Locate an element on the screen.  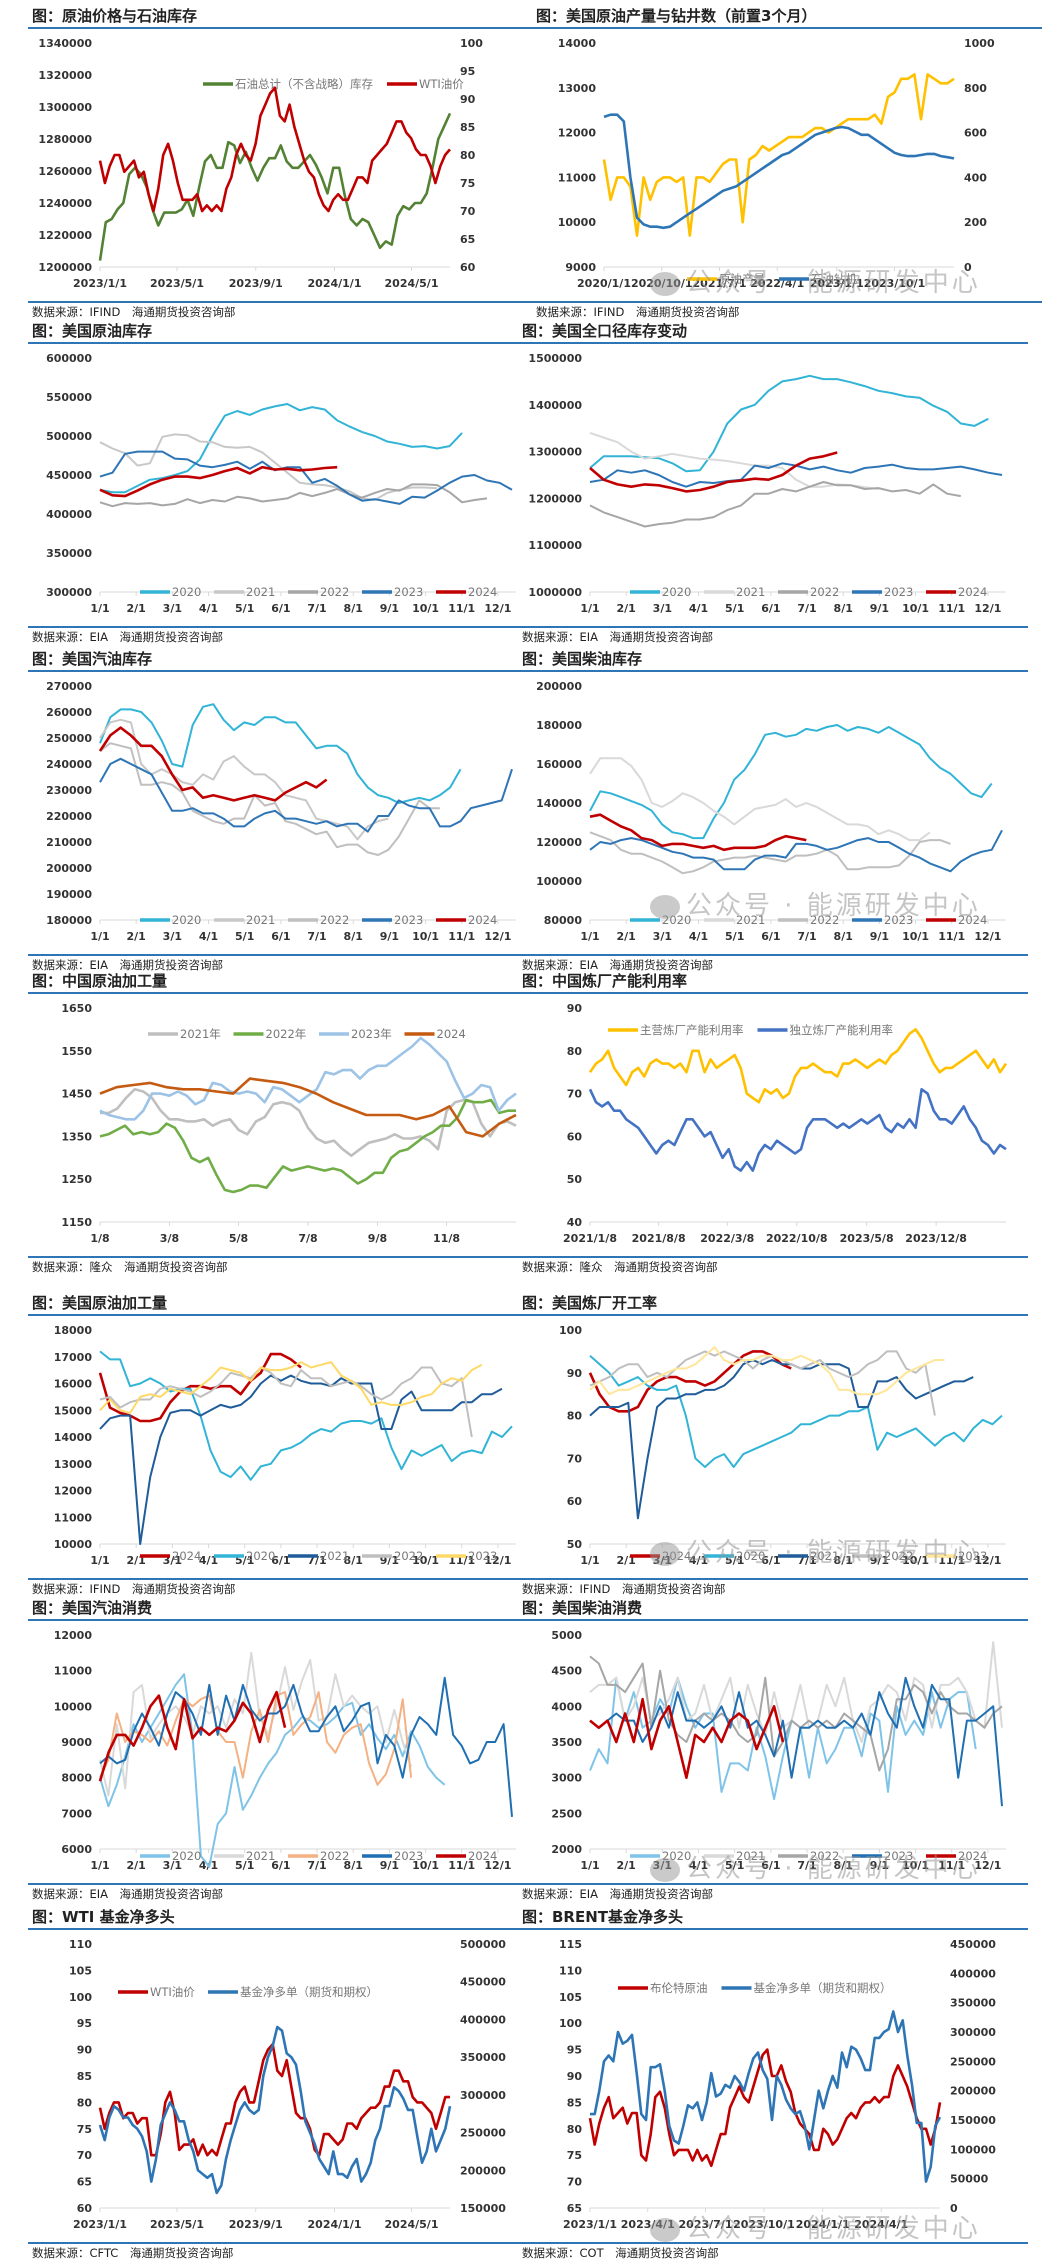
x-tick-label: 2024/1/1 is located at coordinates (335, 283).